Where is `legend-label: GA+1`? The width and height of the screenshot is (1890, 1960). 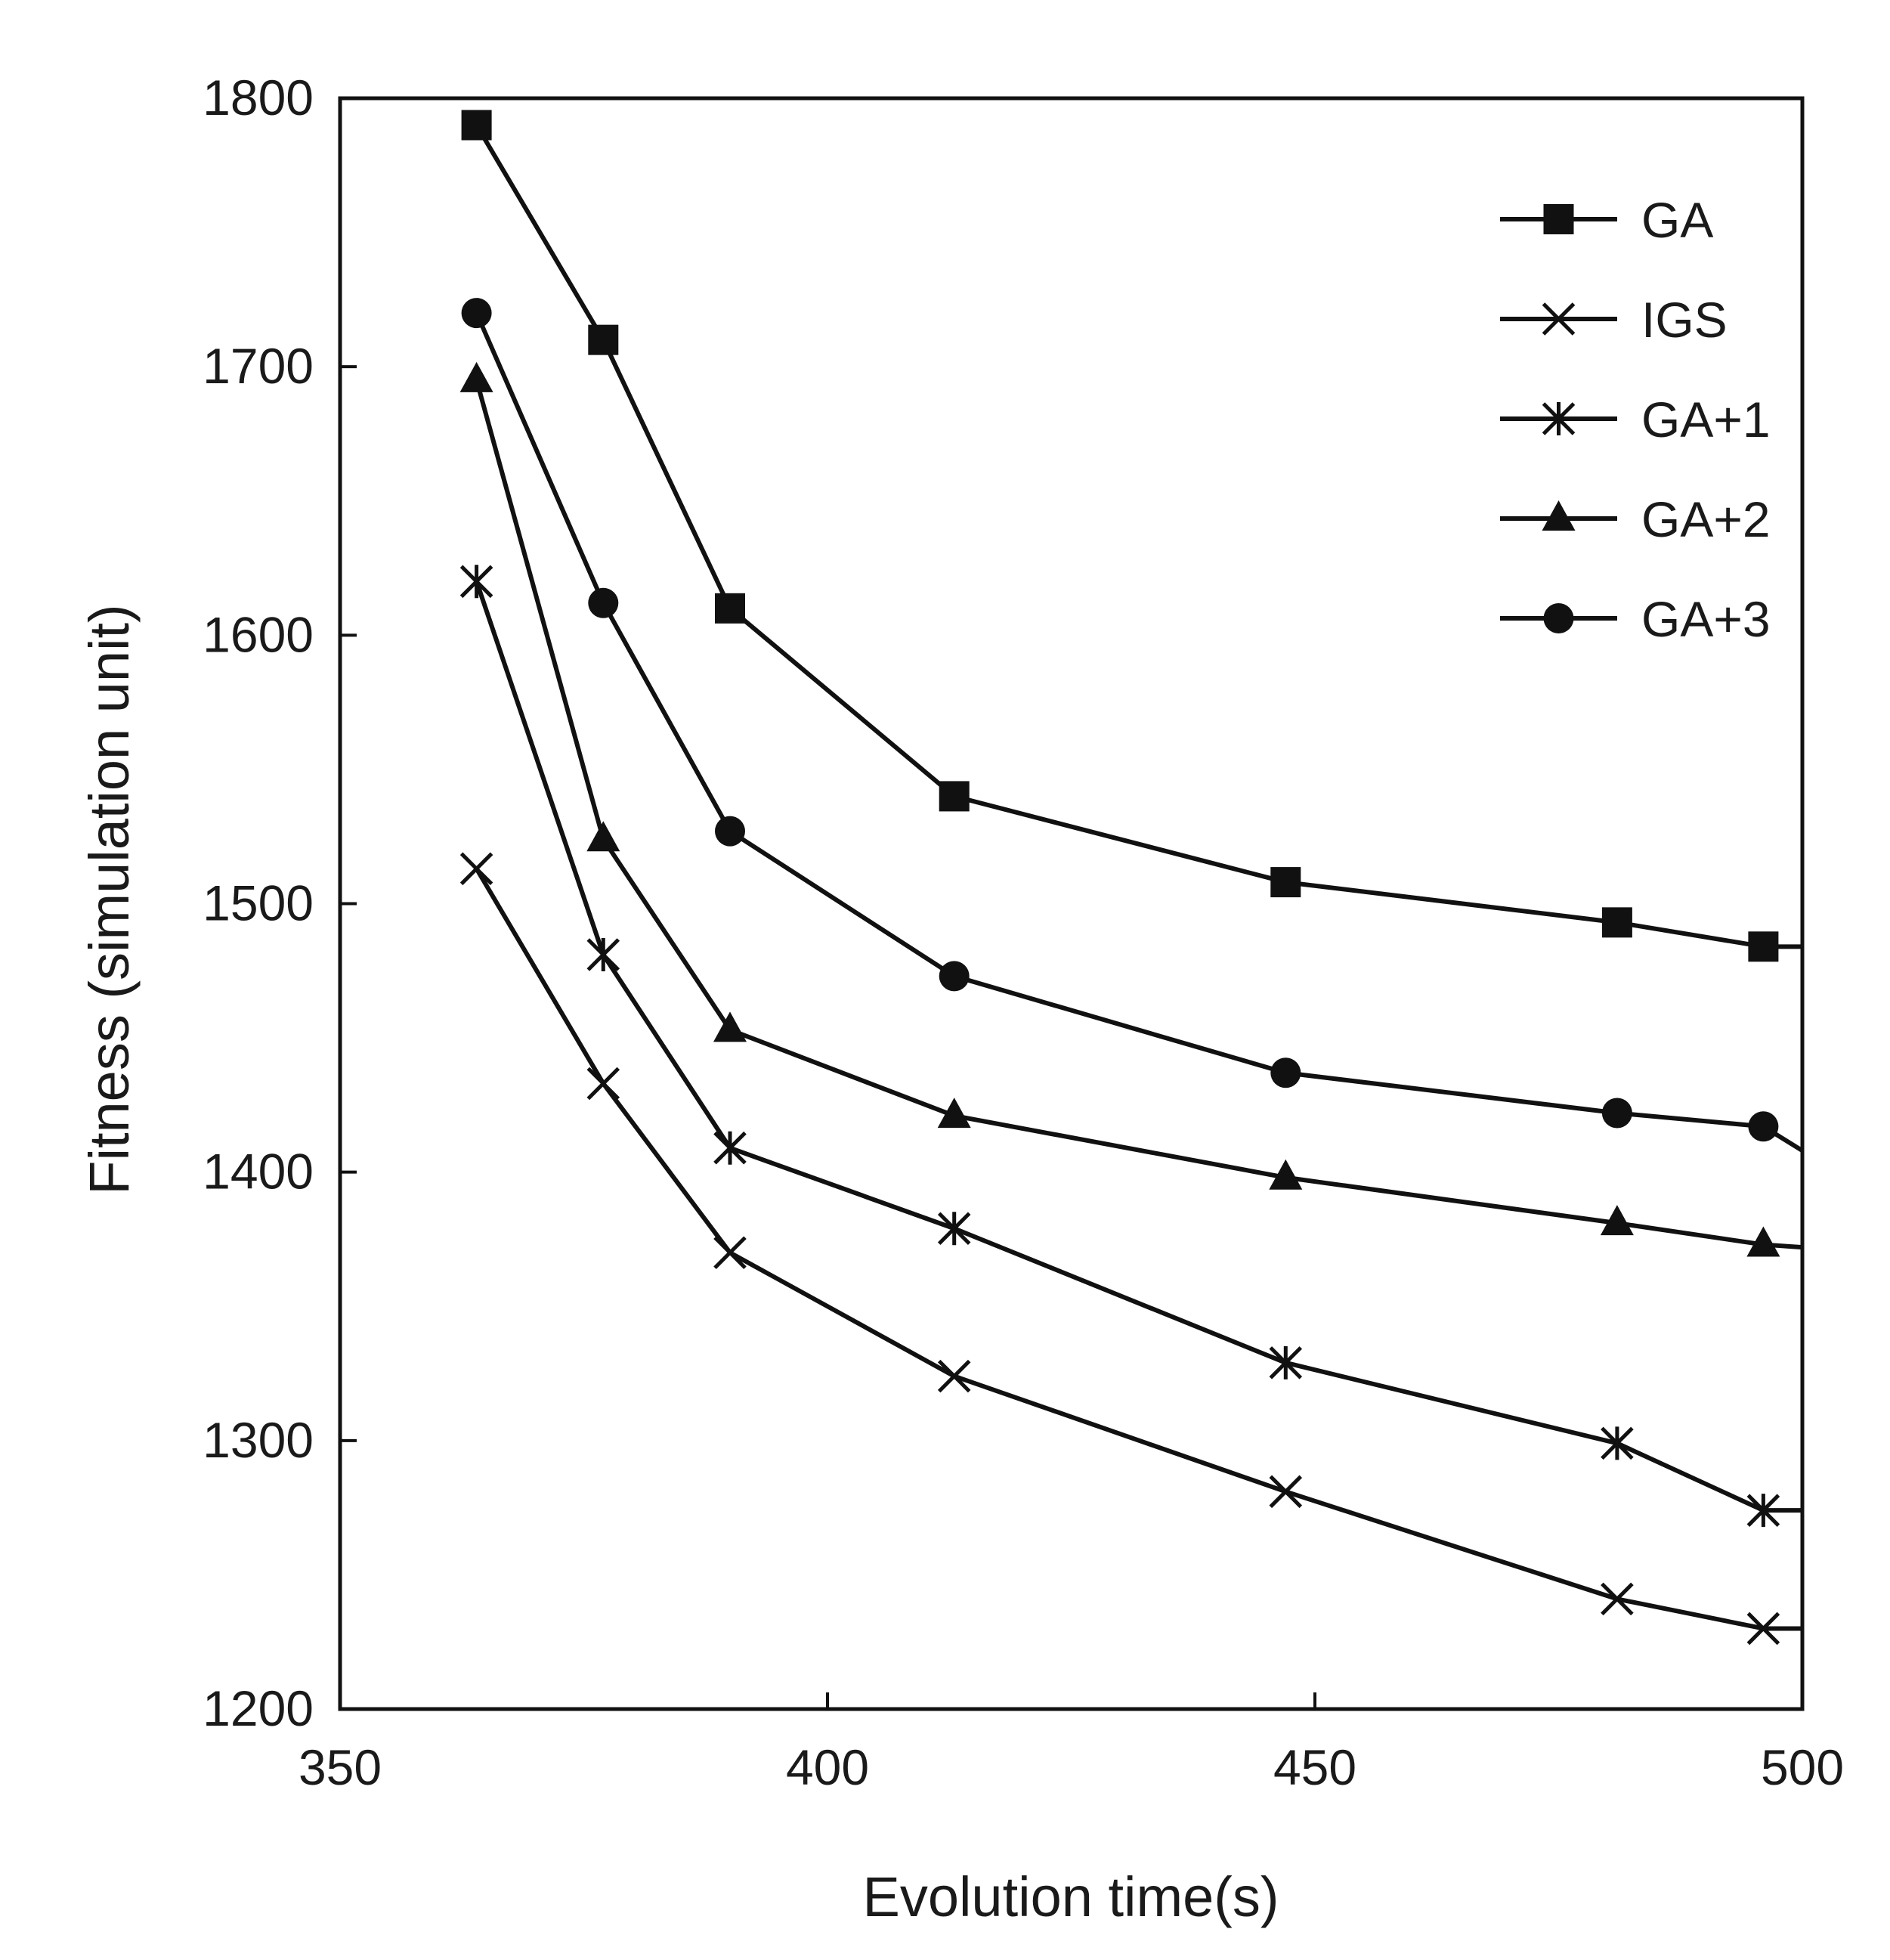
legend-label: GA+1 is located at coordinates (1706, 419).